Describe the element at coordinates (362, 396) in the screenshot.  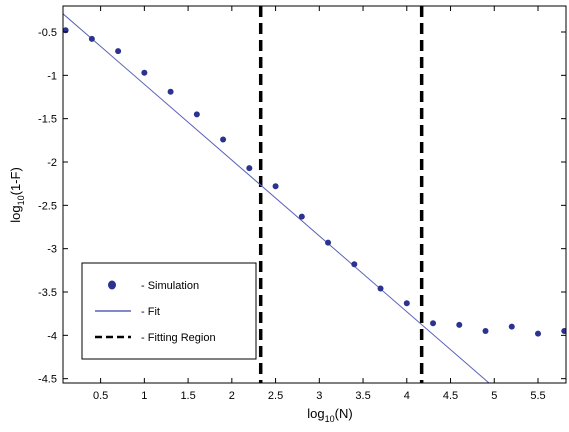
I see `x-tick-label: 3.5` at that location.